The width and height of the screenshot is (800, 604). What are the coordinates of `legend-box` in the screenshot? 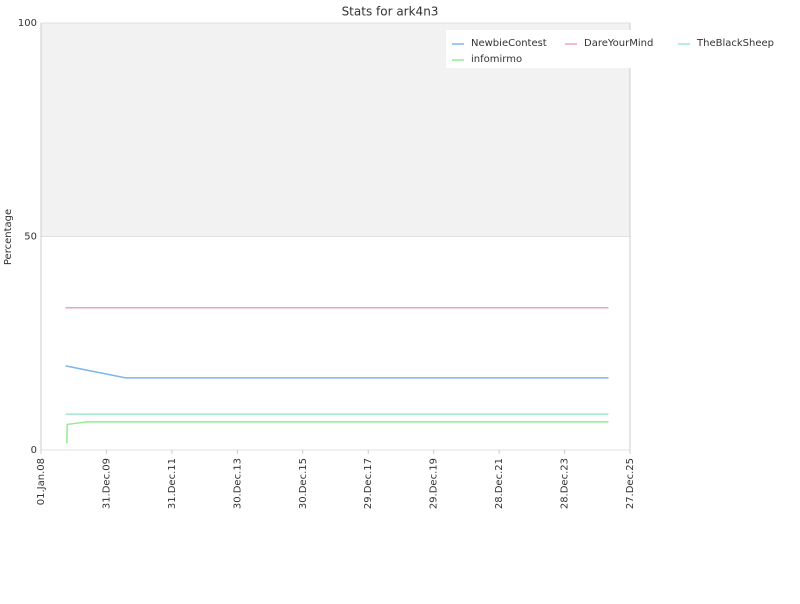 It's located at (623, 49).